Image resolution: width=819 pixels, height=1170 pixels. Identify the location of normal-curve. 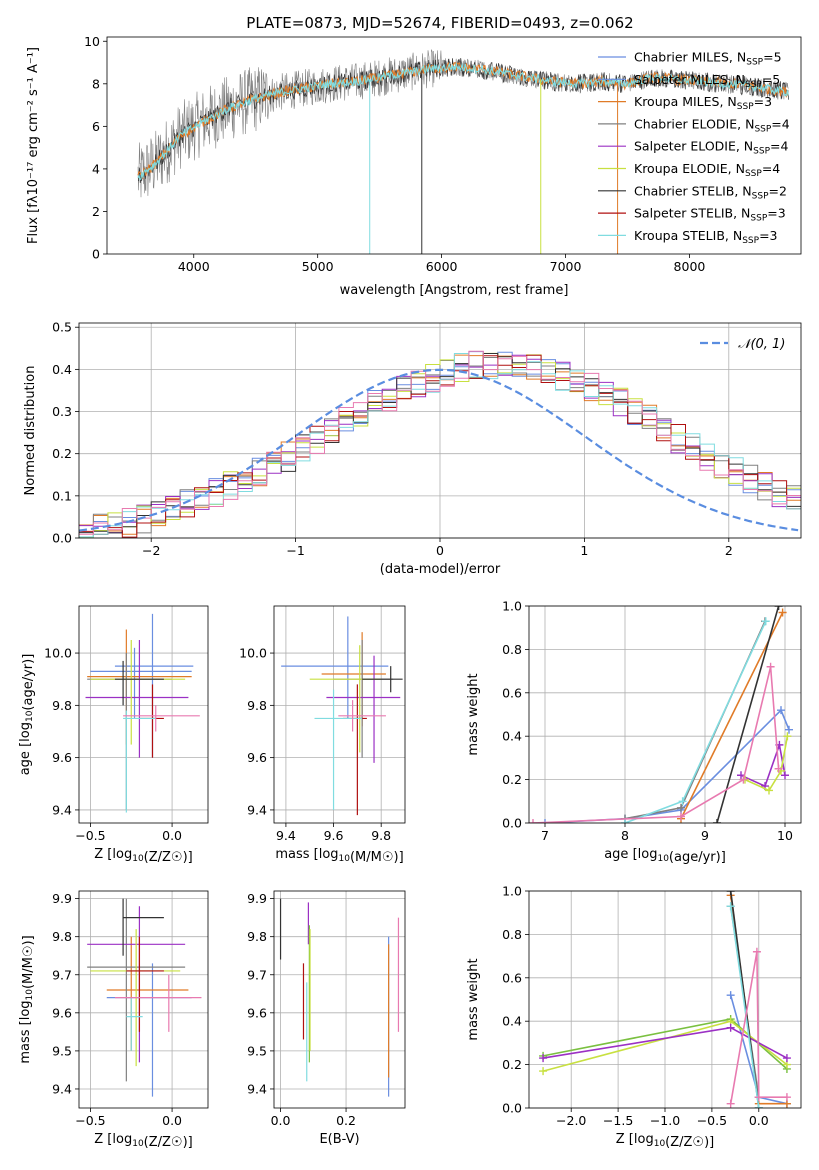
(439, 450).